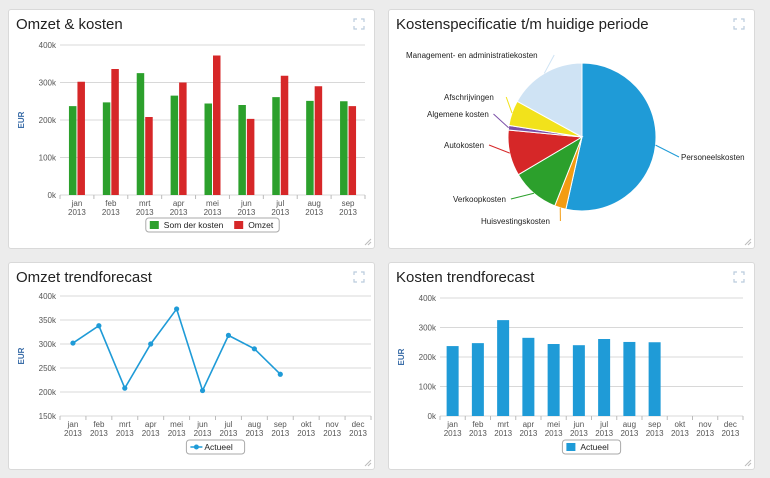 This screenshot has height=478, width=770. Describe the element at coordinates (464, 145) in the screenshot. I see `pie-label: Autokosten` at that location.